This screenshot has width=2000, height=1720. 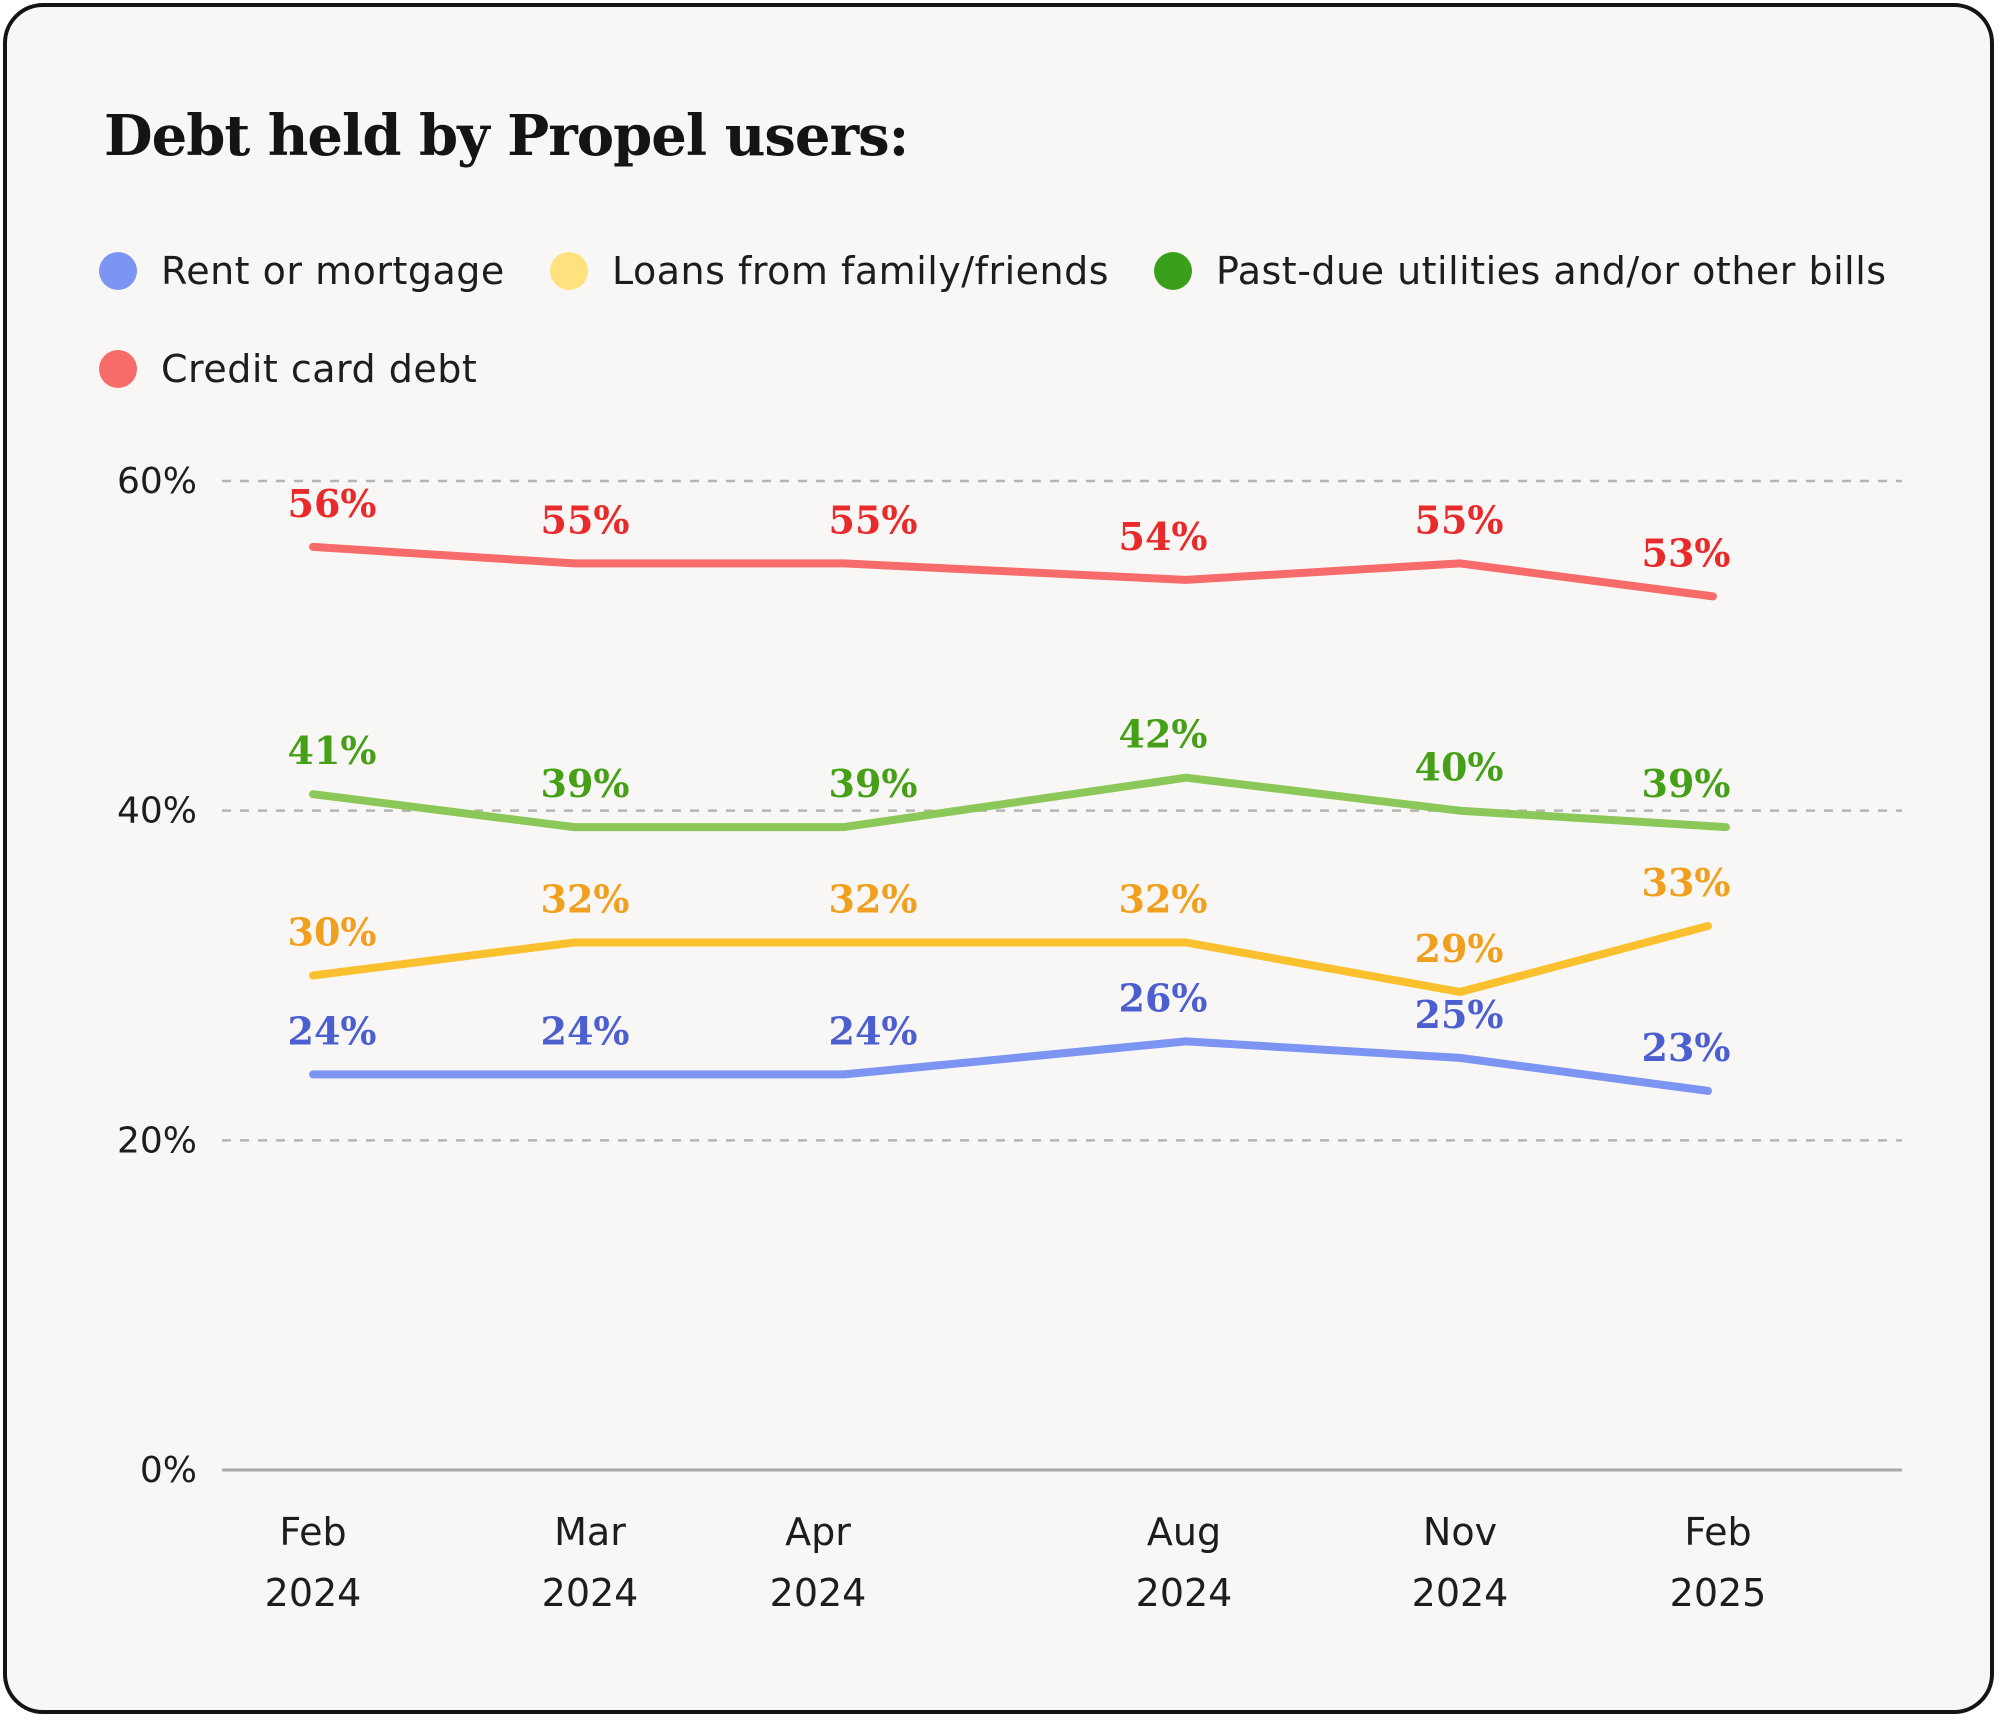 I want to click on legend-item-utilities: Past-due utilities and/or other bills, so click(x=1520, y=271).